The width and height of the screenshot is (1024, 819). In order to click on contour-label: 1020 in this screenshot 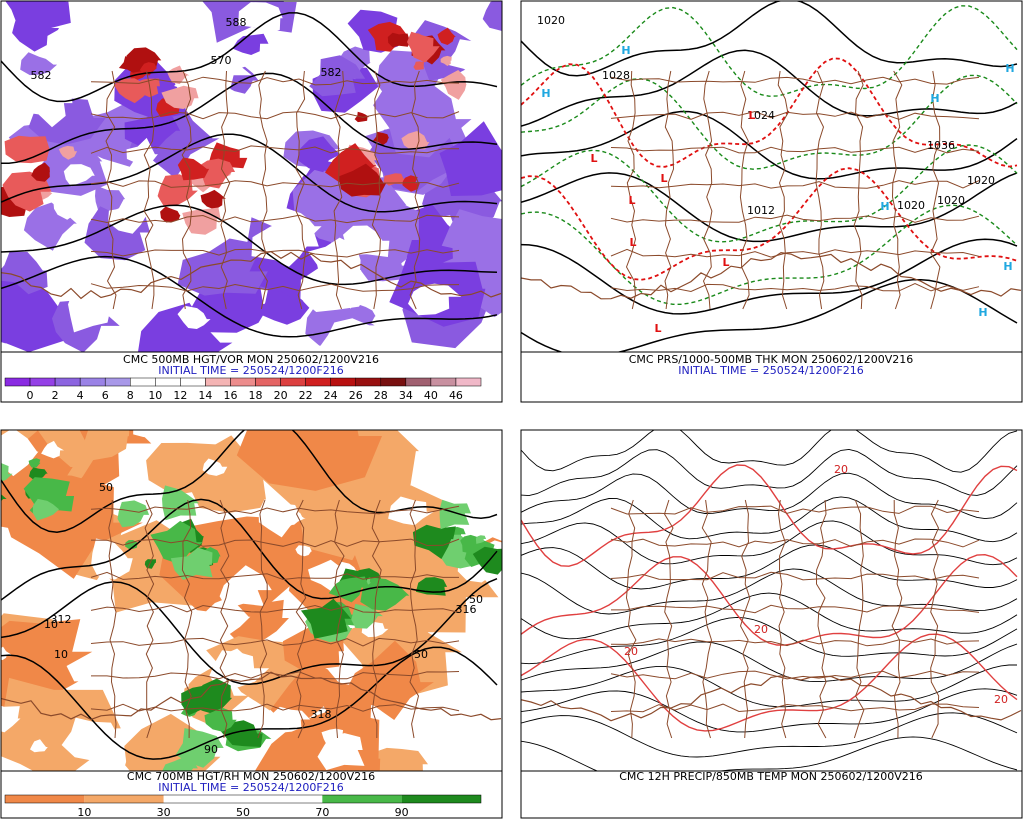, I will do `click(551, 20)`.